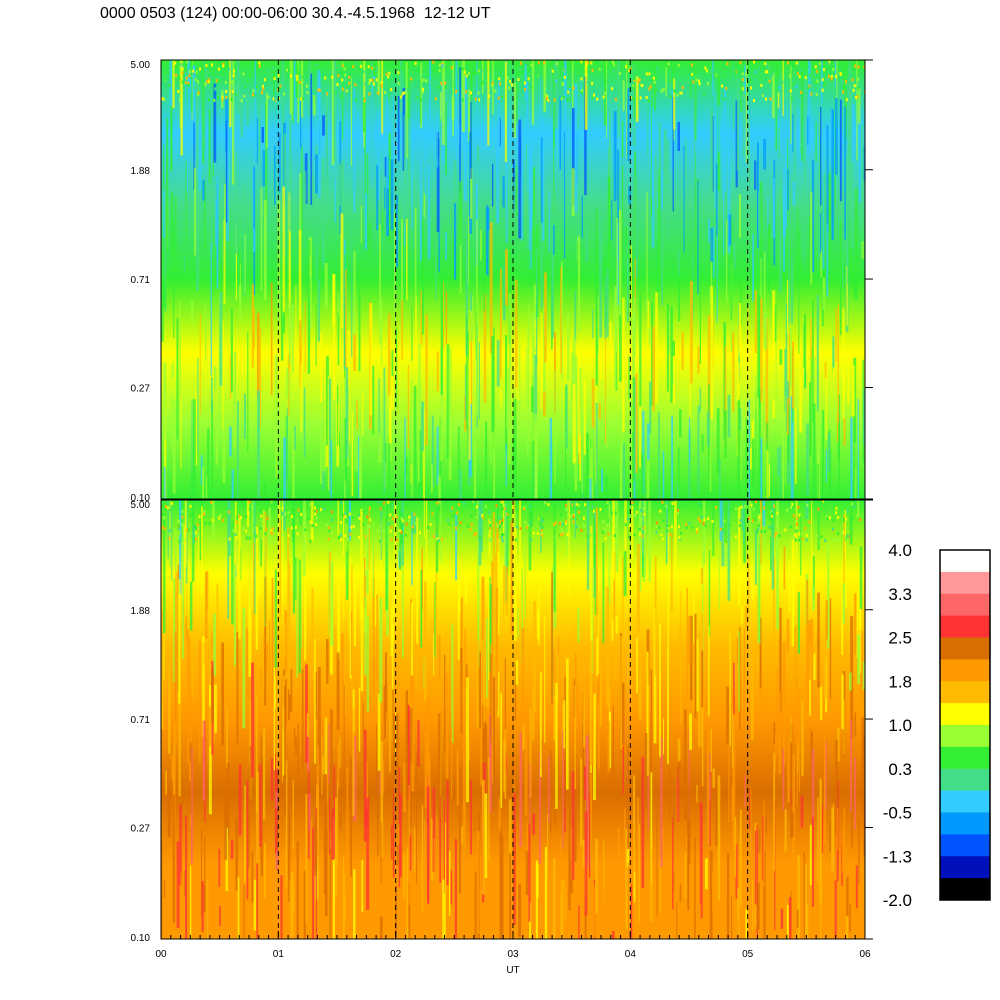 This screenshot has width=1000, height=1000. I want to click on colorbar-label: 1.8, so click(900, 681).